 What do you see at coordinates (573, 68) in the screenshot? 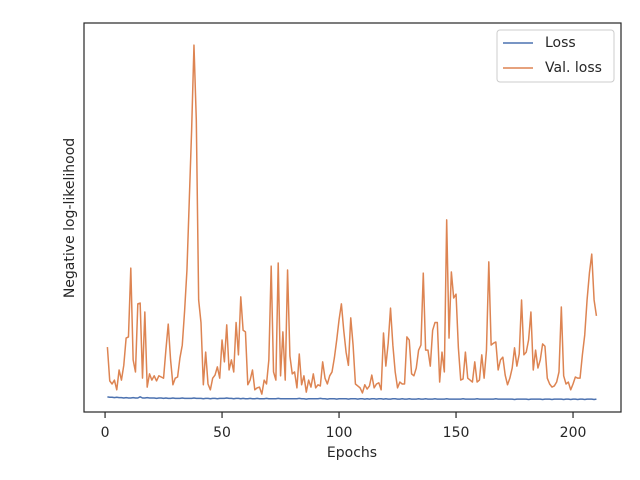
I see `legend-label: Val. loss` at bounding box center [573, 68].